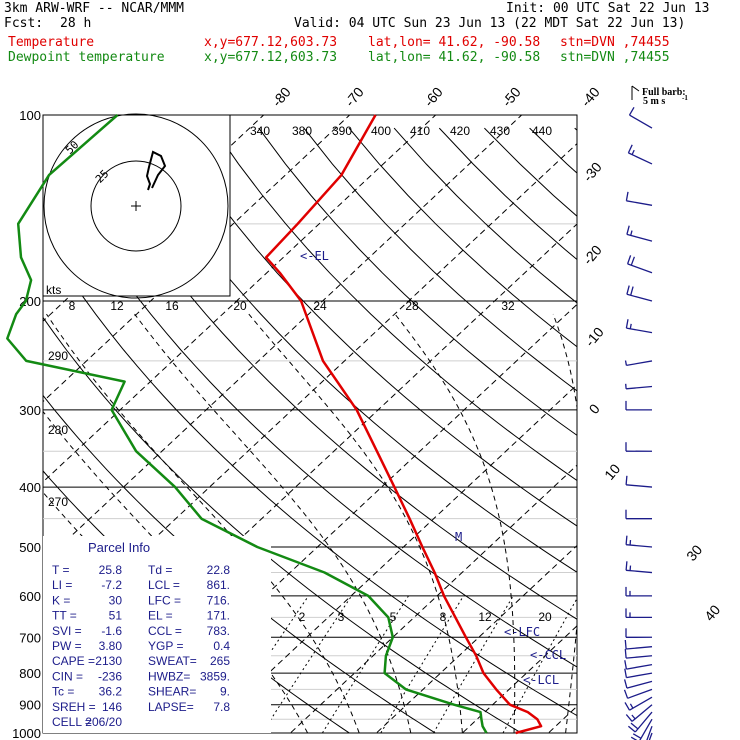 The image size is (740, 740). What do you see at coordinates (156, 170) in the screenshot?
I see `hodograph-trace` at bounding box center [156, 170].